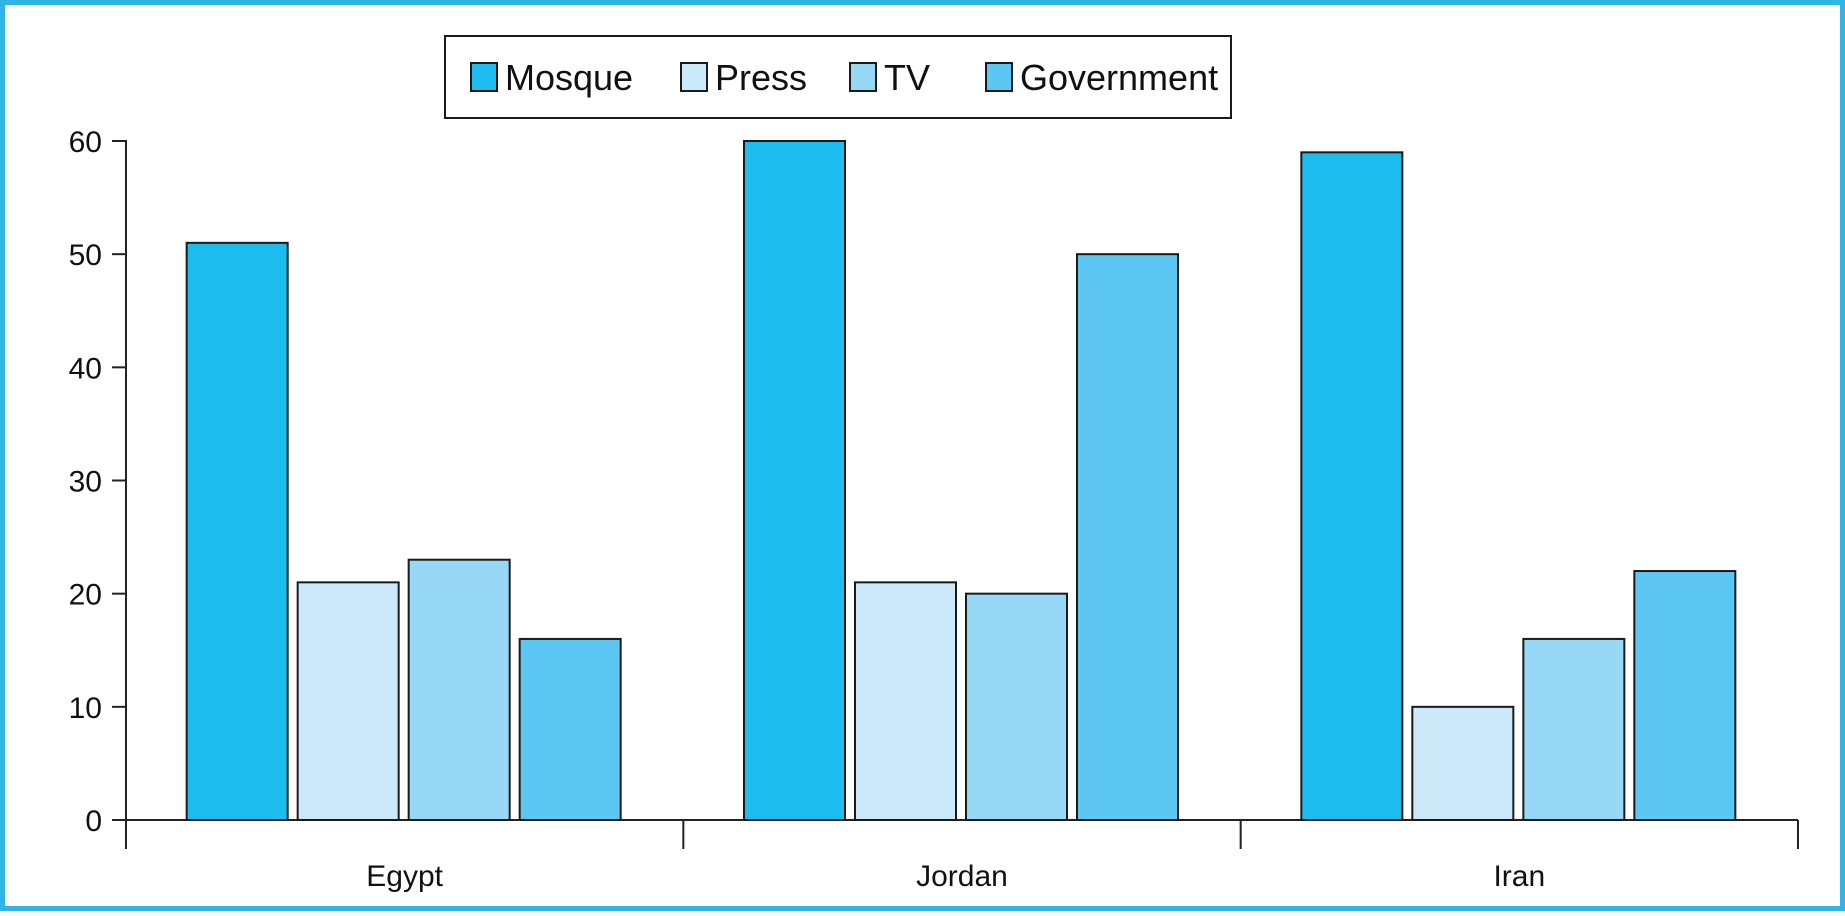  What do you see at coordinates (1574, 729) in the screenshot?
I see `bar-tv-iran` at bounding box center [1574, 729].